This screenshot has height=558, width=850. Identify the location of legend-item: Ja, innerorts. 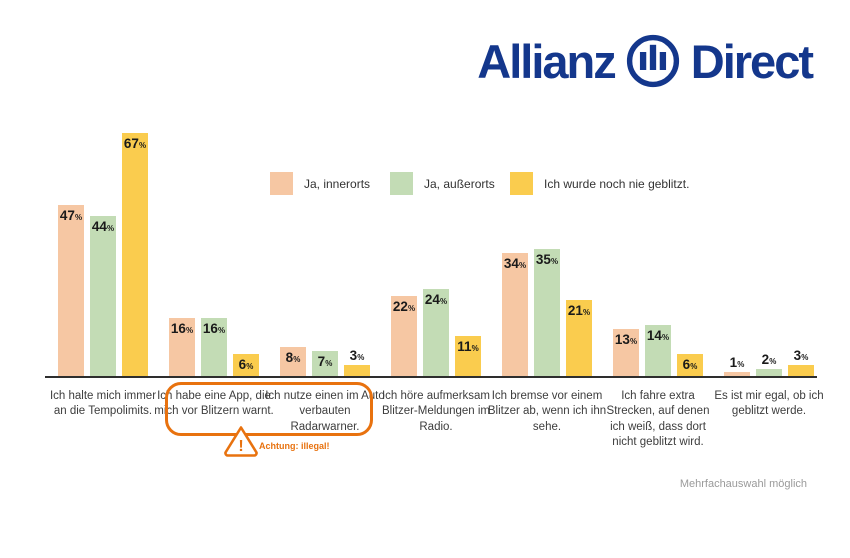
(320, 183).